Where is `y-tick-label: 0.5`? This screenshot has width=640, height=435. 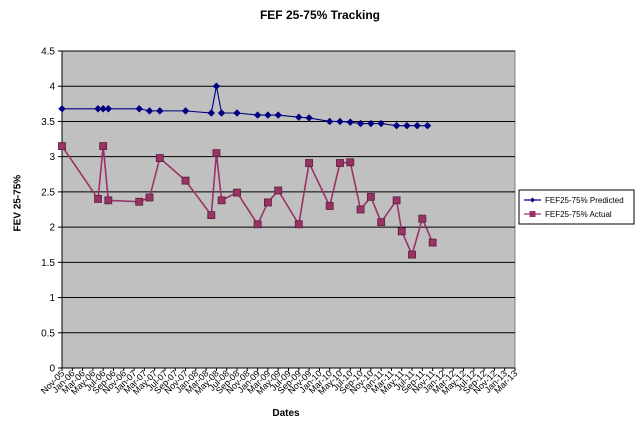
y-tick-label: 0.5 is located at coordinates (48, 333).